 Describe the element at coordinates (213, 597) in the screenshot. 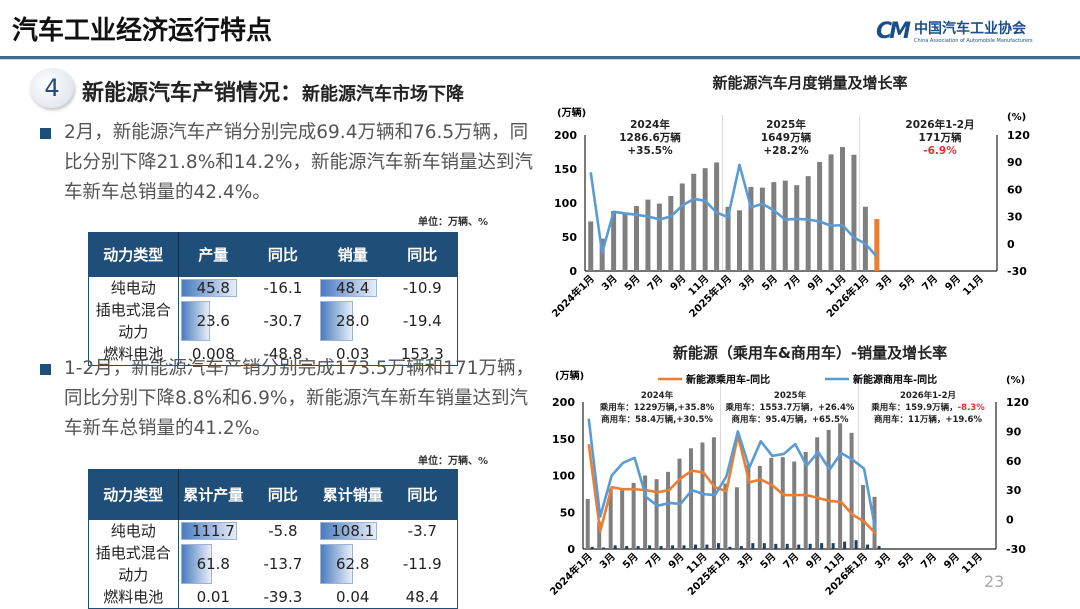

I see `cell-value: 0.01` at that location.